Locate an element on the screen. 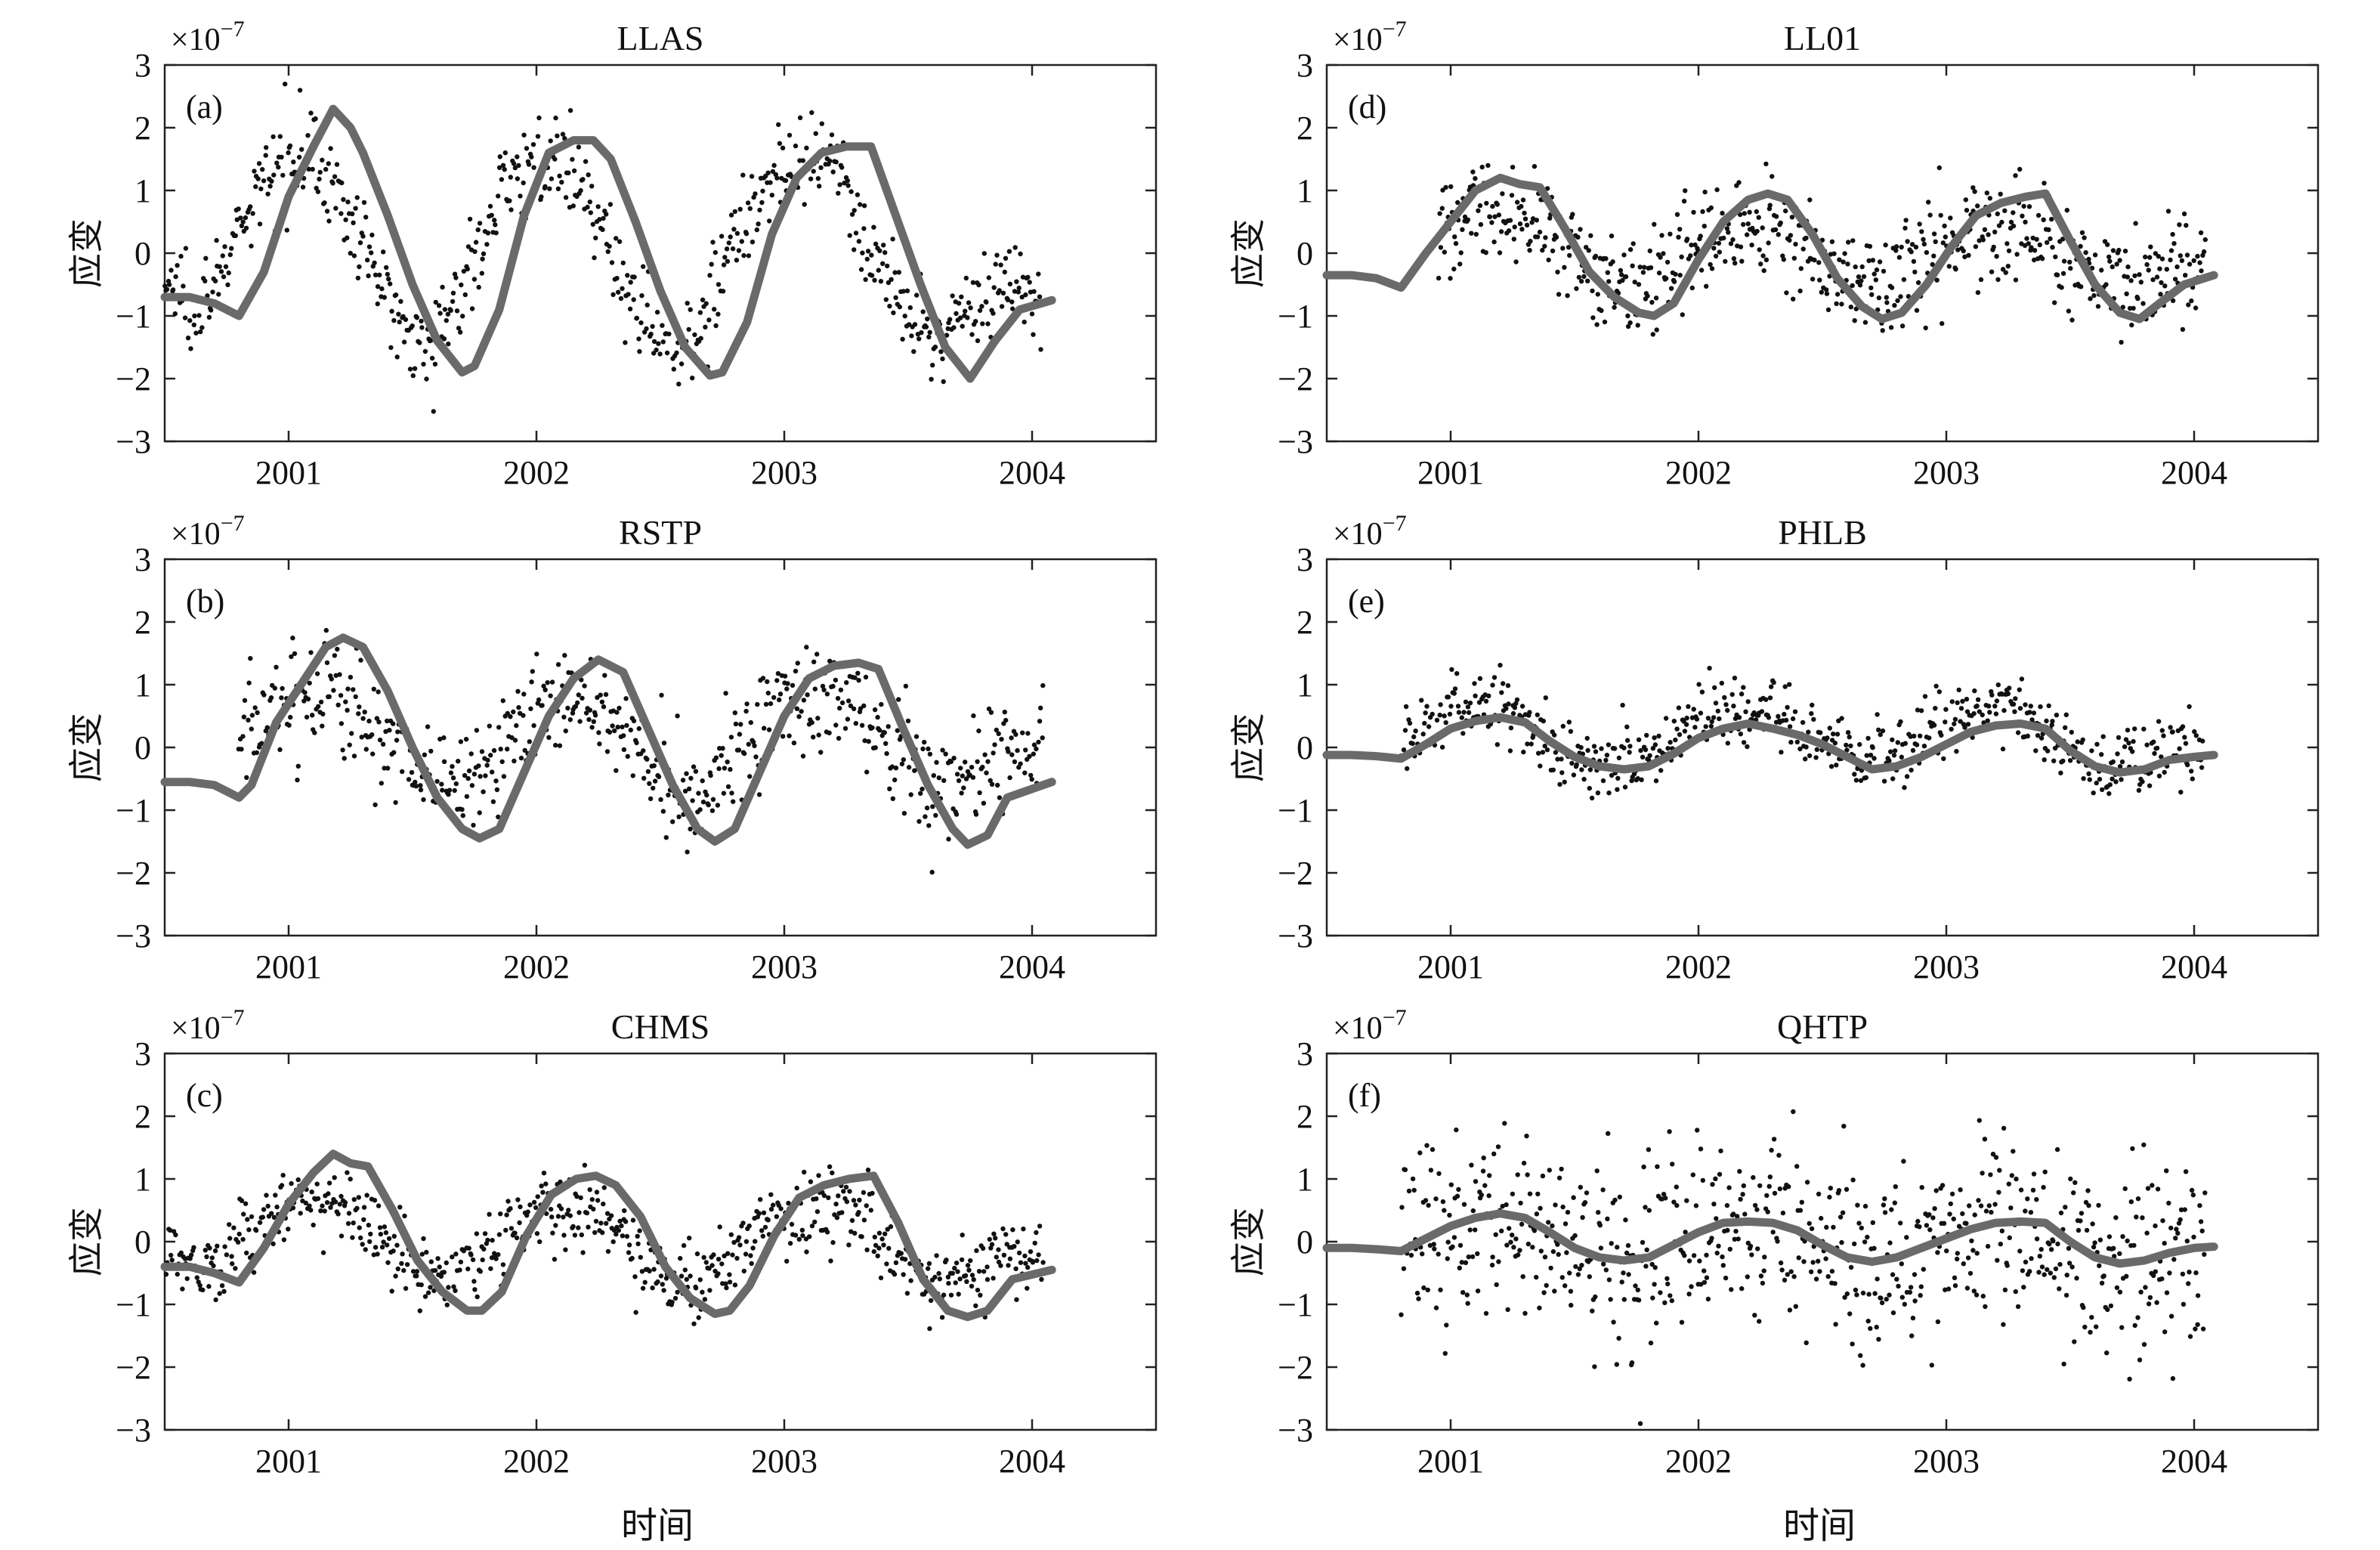  x-tick-label: 2003 is located at coordinates (784, 967).